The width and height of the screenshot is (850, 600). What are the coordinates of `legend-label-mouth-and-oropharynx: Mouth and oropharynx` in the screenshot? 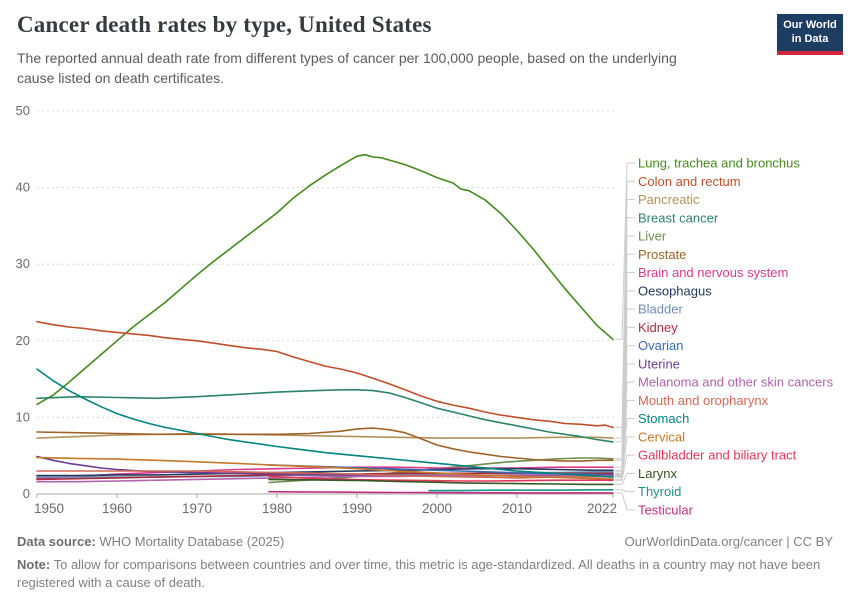 It's located at (703, 400).